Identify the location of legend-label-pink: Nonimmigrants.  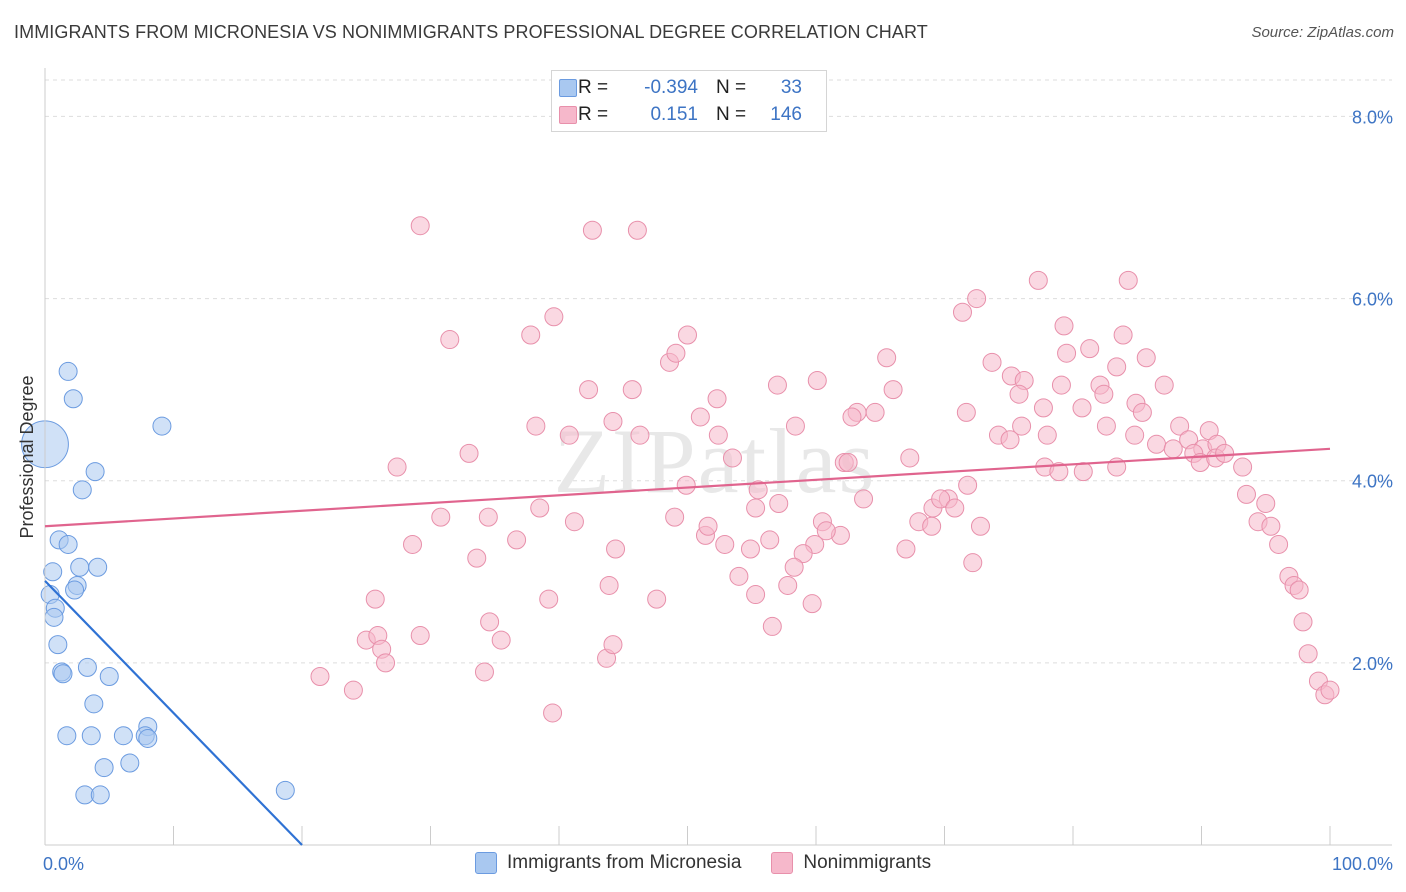
(867, 862).